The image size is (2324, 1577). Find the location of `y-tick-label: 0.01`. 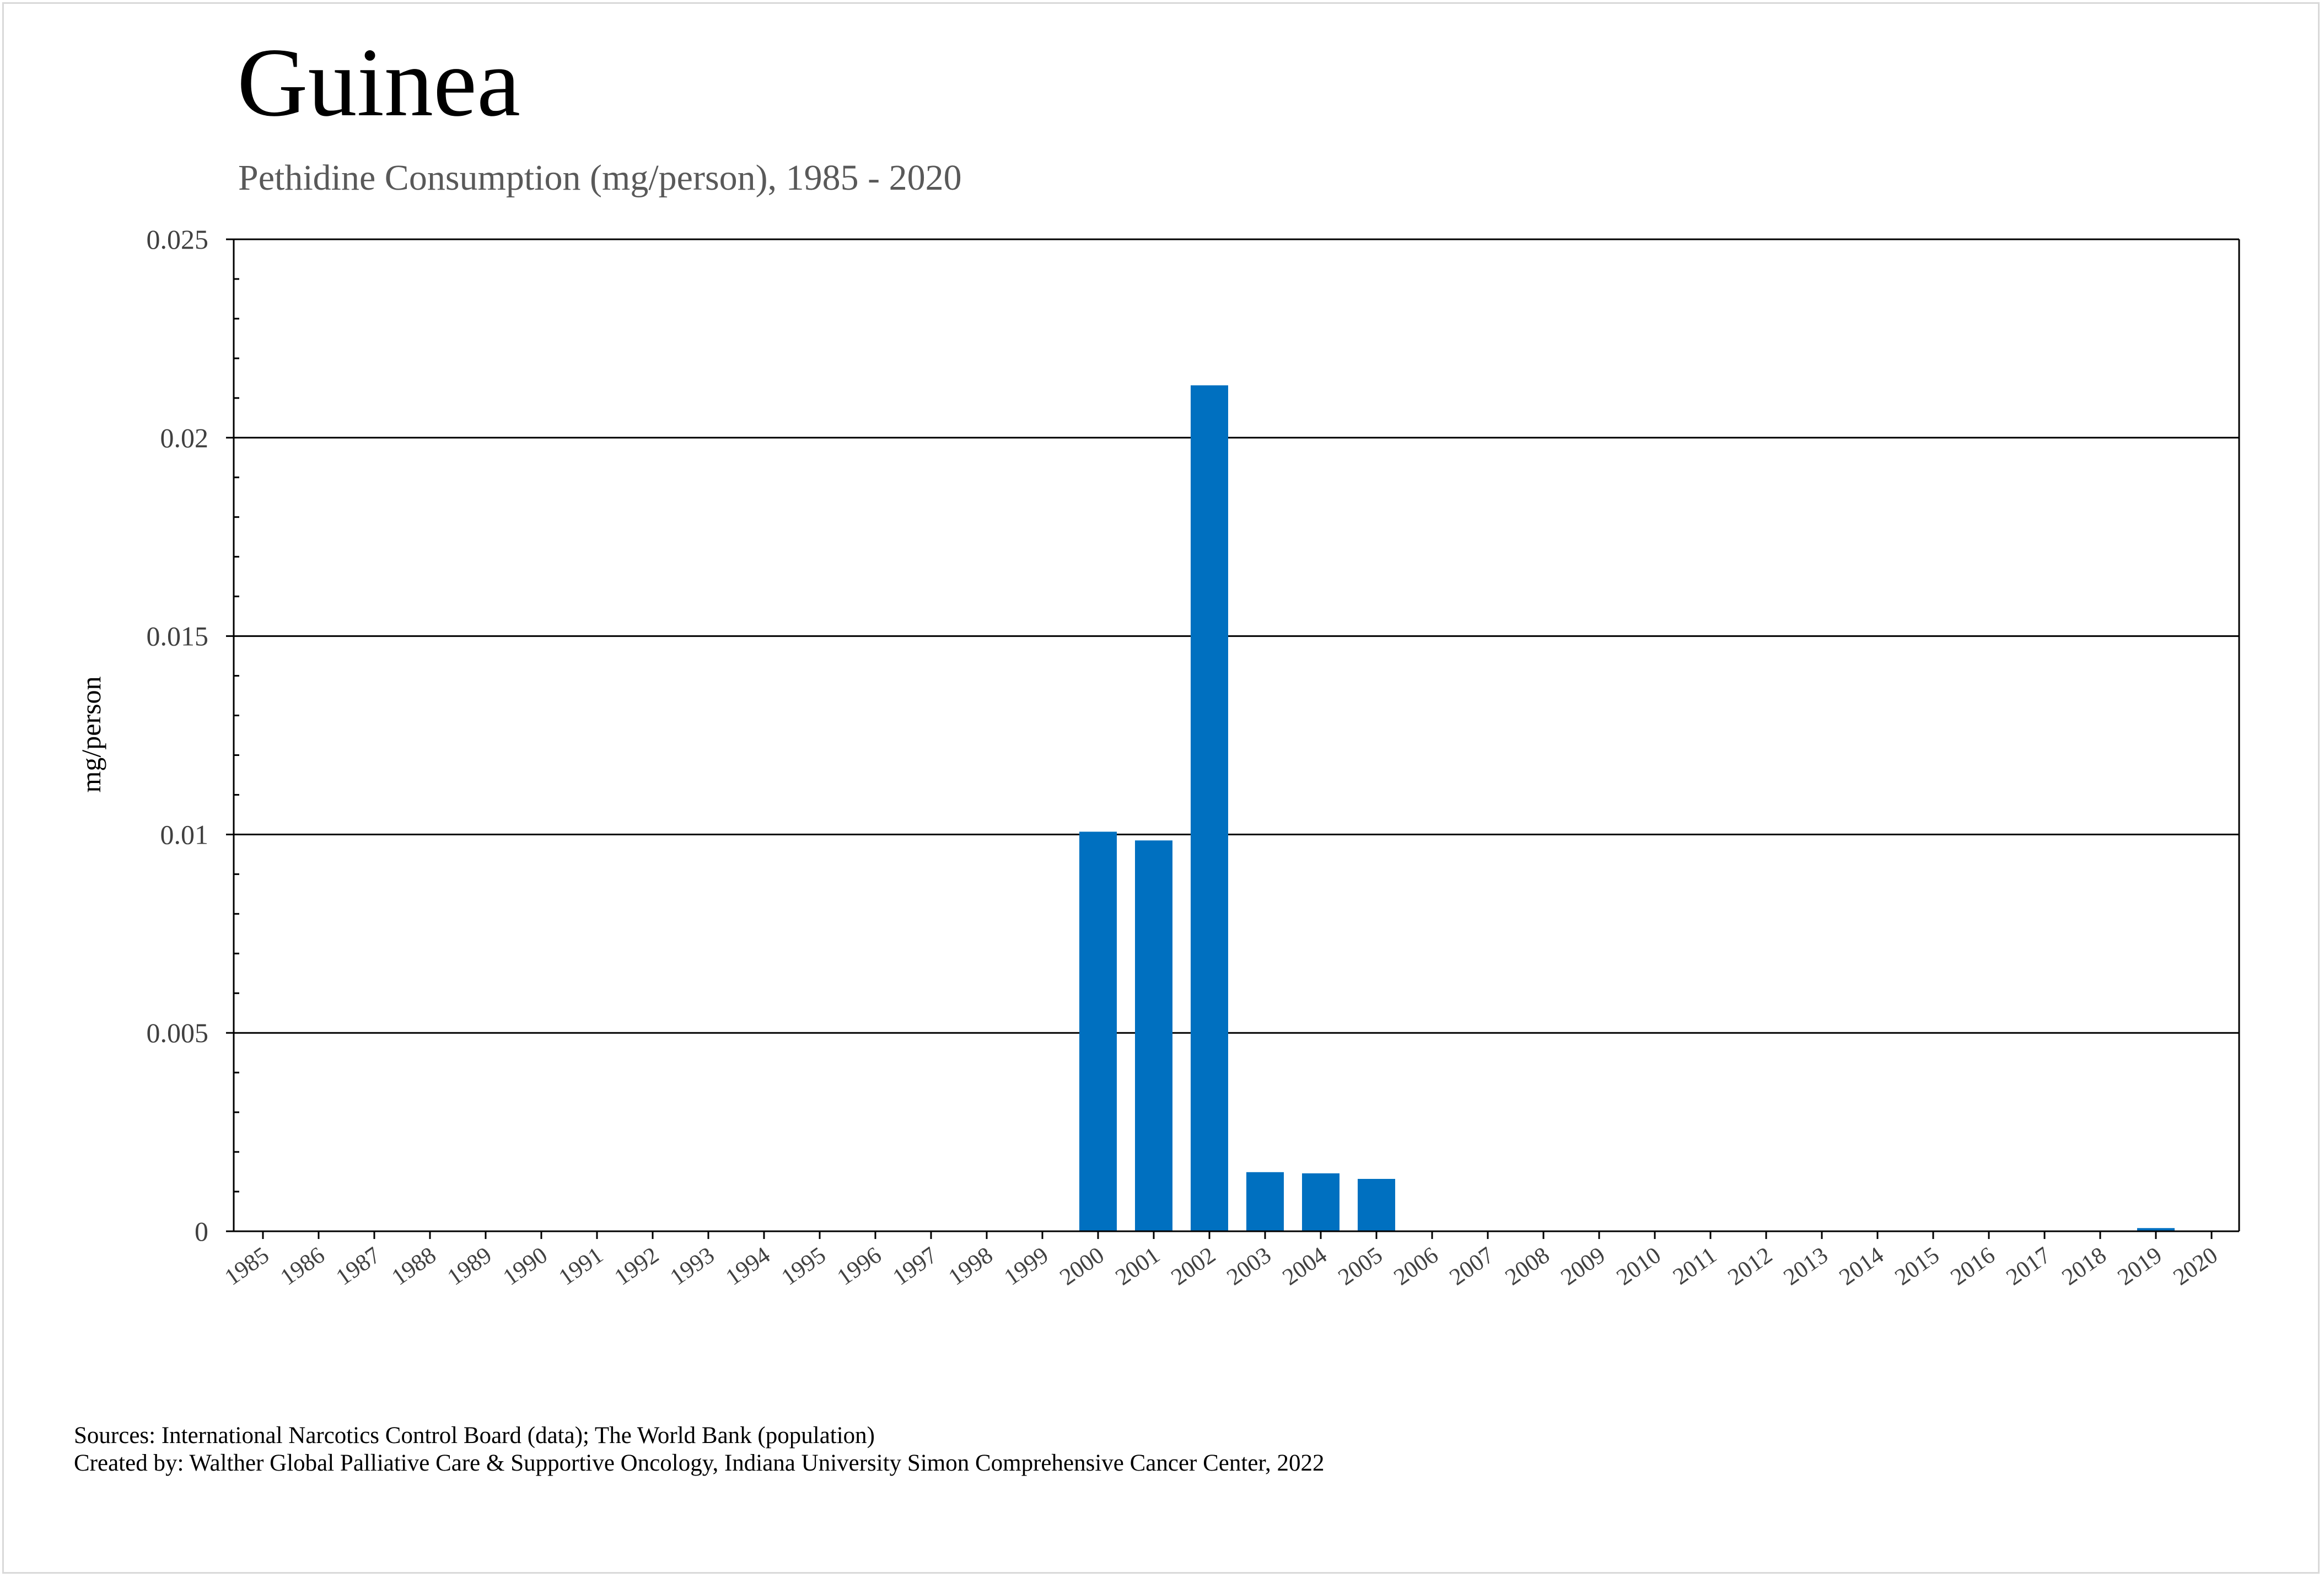

y-tick-label: 0.01 is located at coordinates (184, 834).